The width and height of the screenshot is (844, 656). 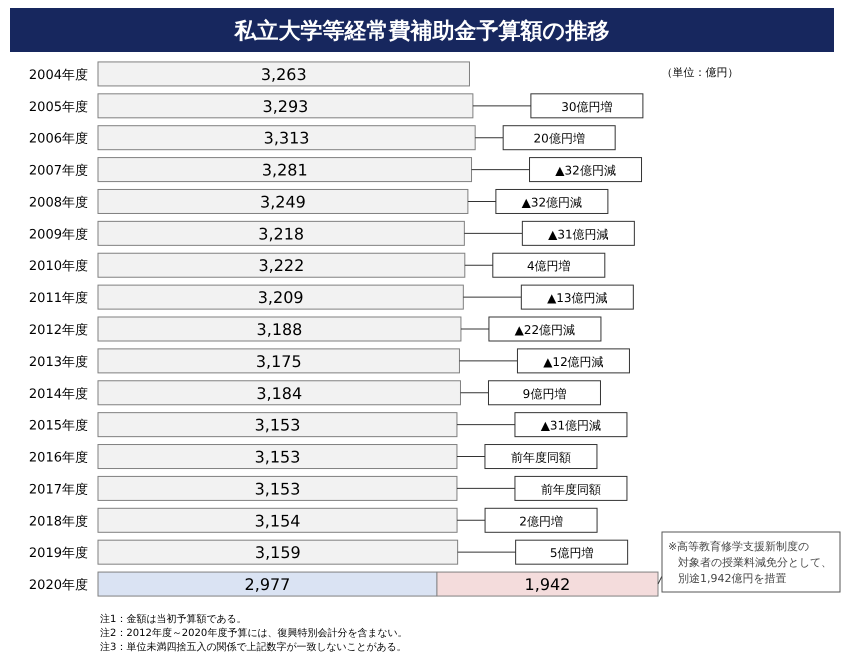 I want to click on annotation: 5億円増, so click(x=572, y=553).